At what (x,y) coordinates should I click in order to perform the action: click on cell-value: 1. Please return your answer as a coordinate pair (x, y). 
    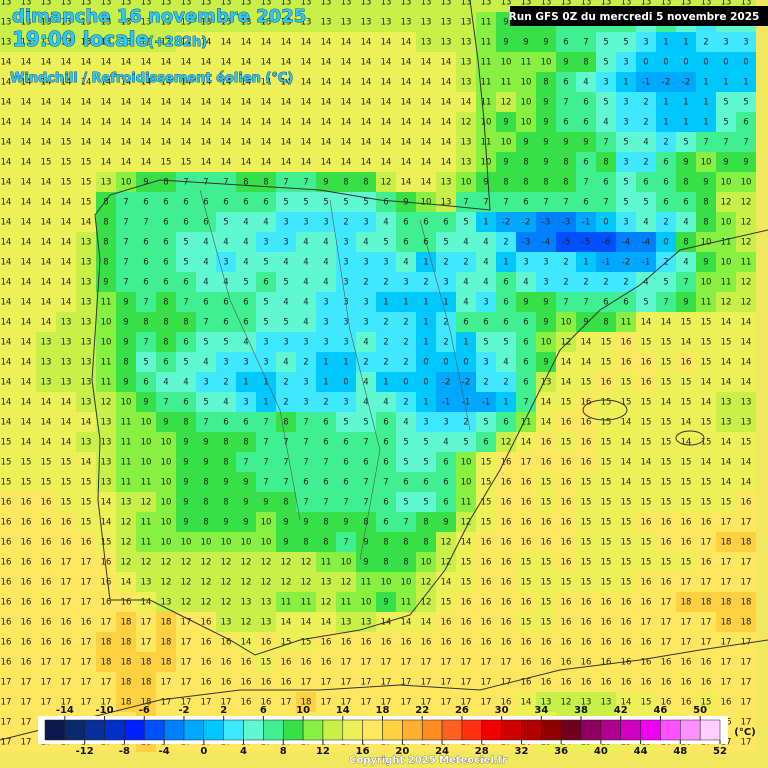
    Looking at the image, I should click on (725, 83).